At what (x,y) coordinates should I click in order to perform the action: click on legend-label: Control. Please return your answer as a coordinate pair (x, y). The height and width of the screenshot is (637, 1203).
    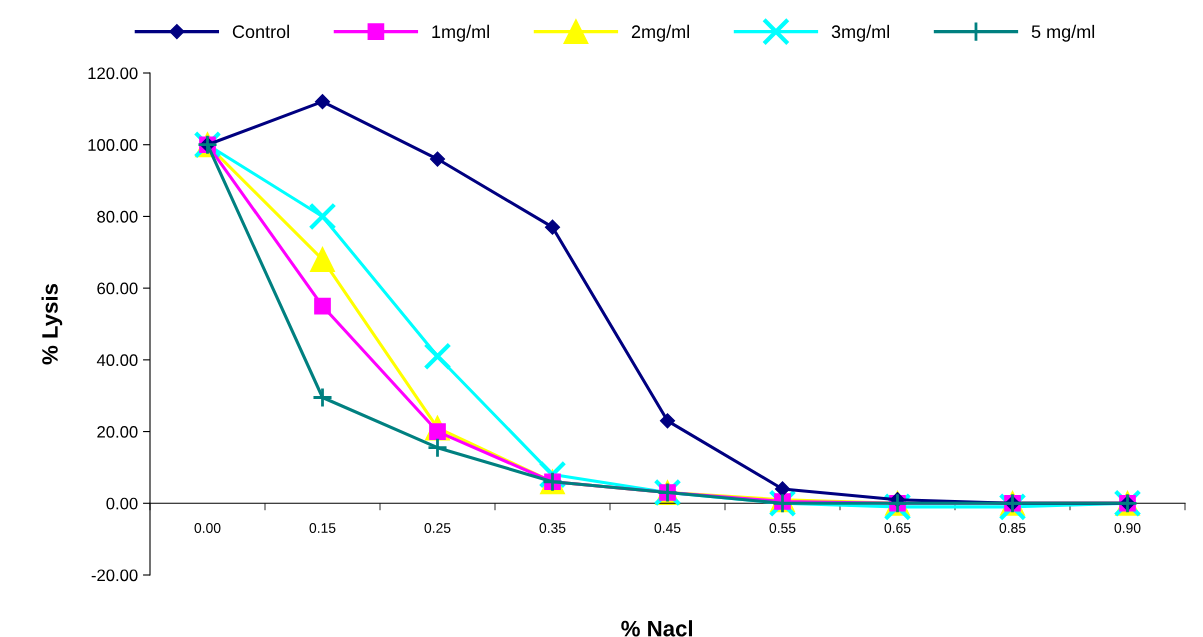
    Looking at the image, I should click on (260, 31).